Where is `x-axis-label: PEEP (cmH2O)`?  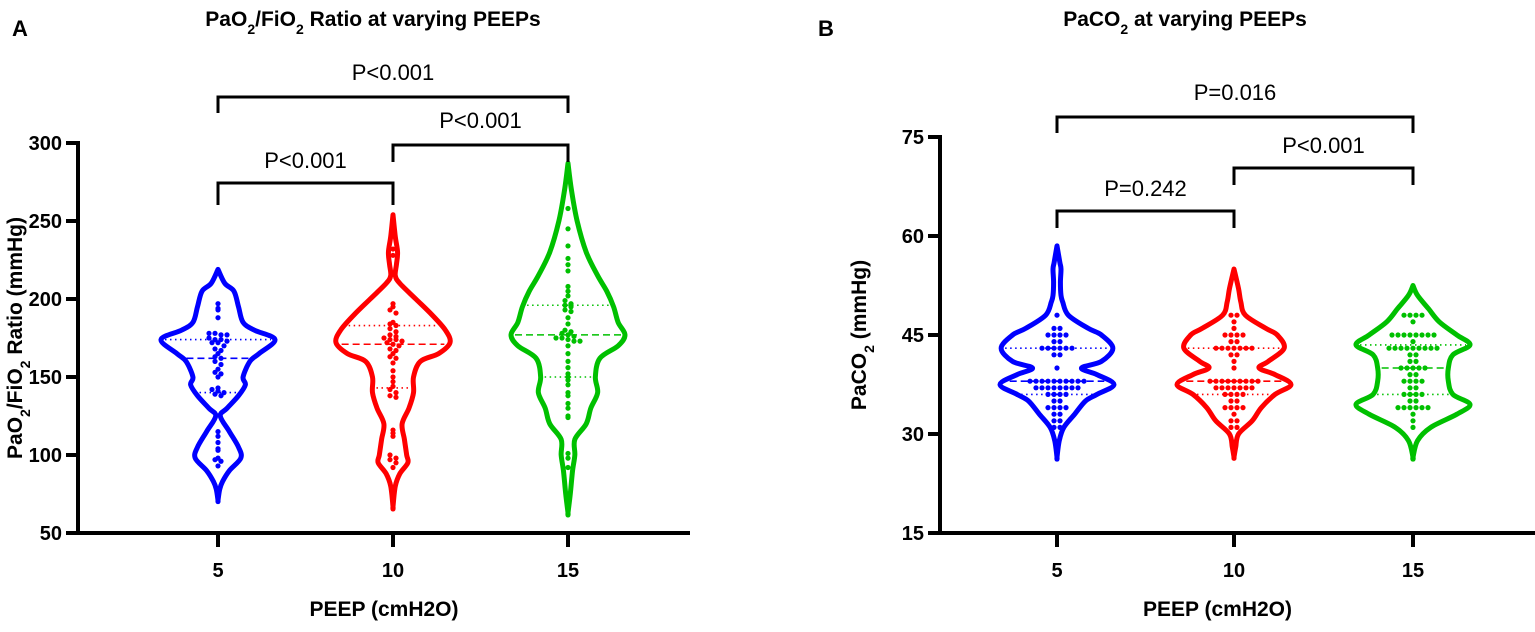 x-axis-label: PEEP (cmH2O) is located at coordinates (1217, 609).